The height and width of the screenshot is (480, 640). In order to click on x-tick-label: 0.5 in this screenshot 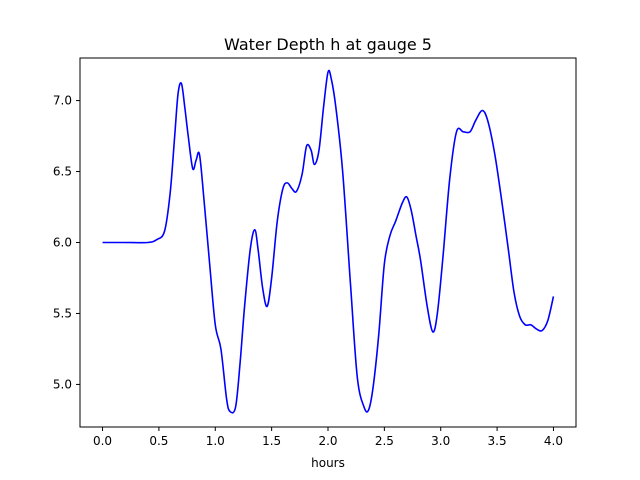, I will do `click(158, 441)`.